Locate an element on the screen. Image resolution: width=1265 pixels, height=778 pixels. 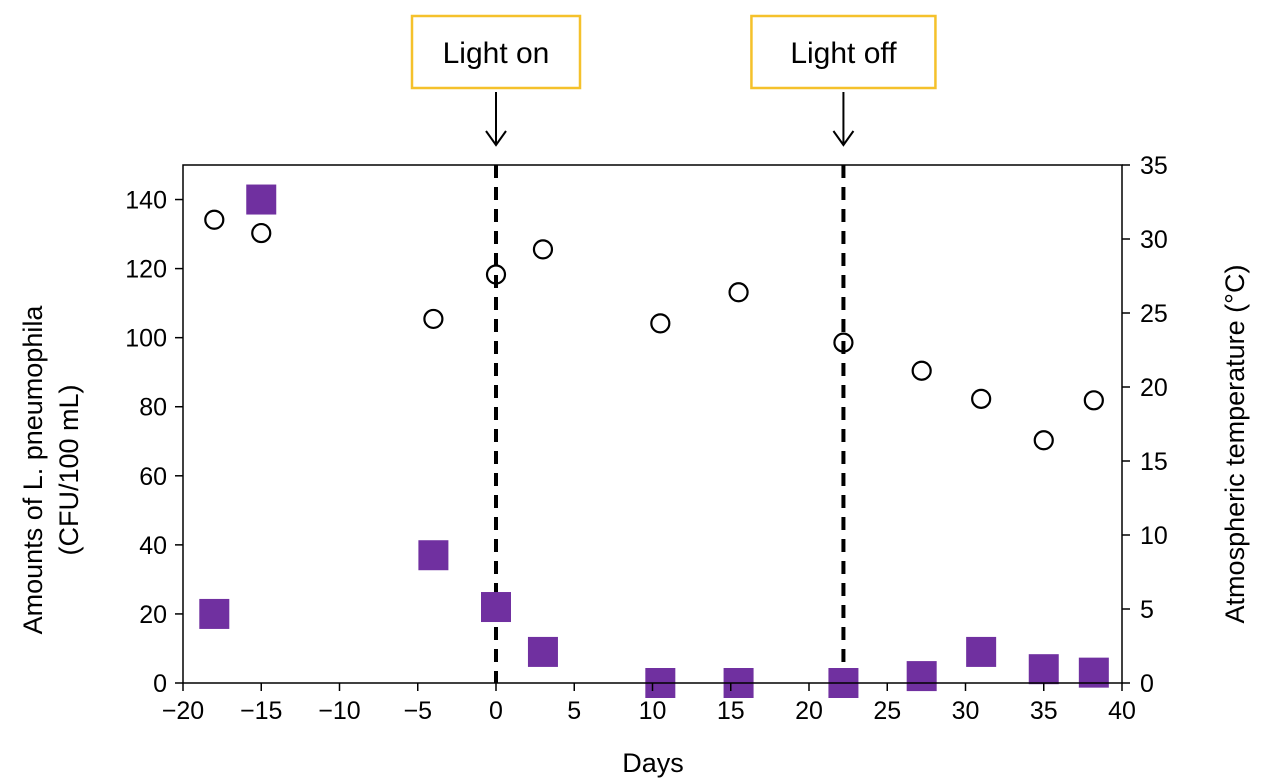
y2-tick-label: 5 is located at coordinates (1147, 610).